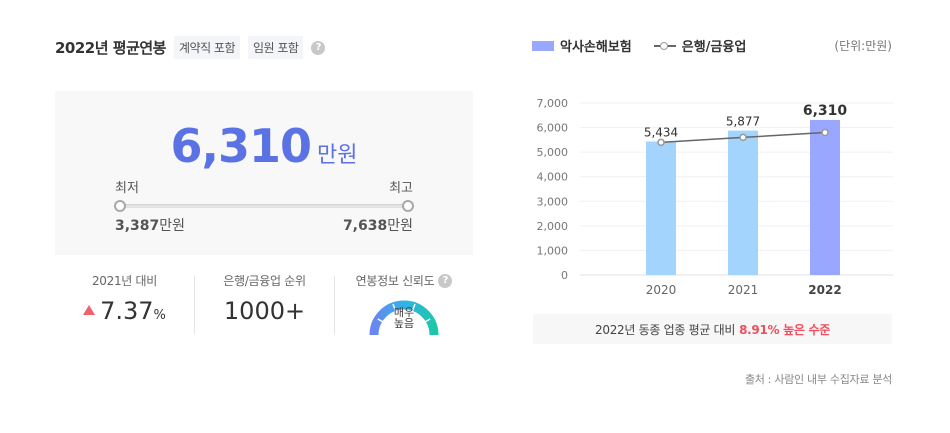 Image resolution: width=950 pixels, height=433 pixels. I want to click on y-tick-label: 4,000, so click(553, 177).